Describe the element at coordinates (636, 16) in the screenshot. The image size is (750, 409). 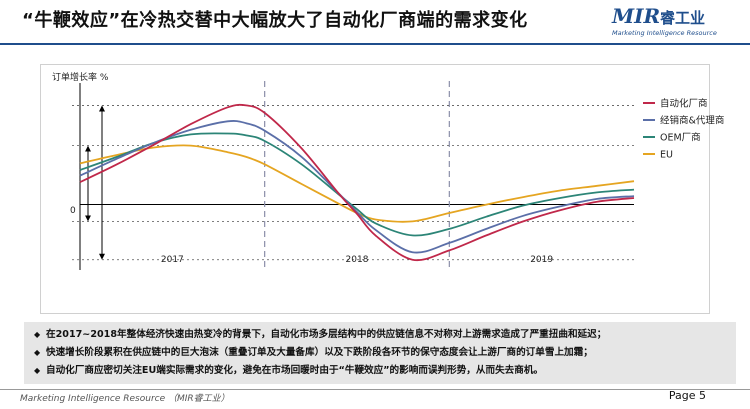
I see `logo-mark: MIR` at that location.